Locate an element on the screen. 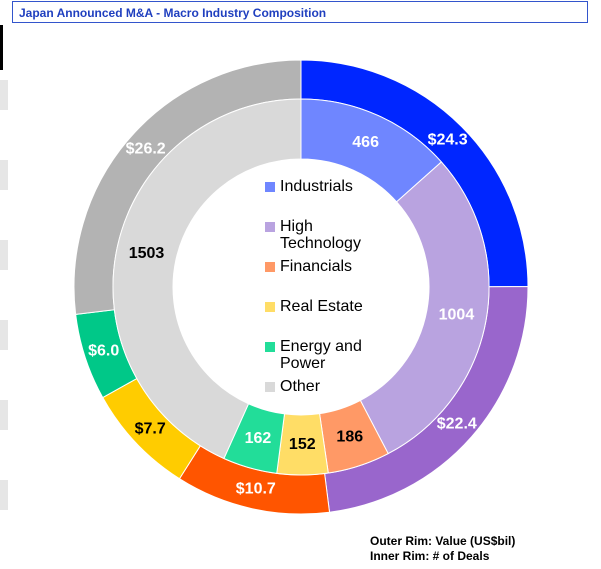  legend-label: Real Estate is located at coordinates (321, 306).